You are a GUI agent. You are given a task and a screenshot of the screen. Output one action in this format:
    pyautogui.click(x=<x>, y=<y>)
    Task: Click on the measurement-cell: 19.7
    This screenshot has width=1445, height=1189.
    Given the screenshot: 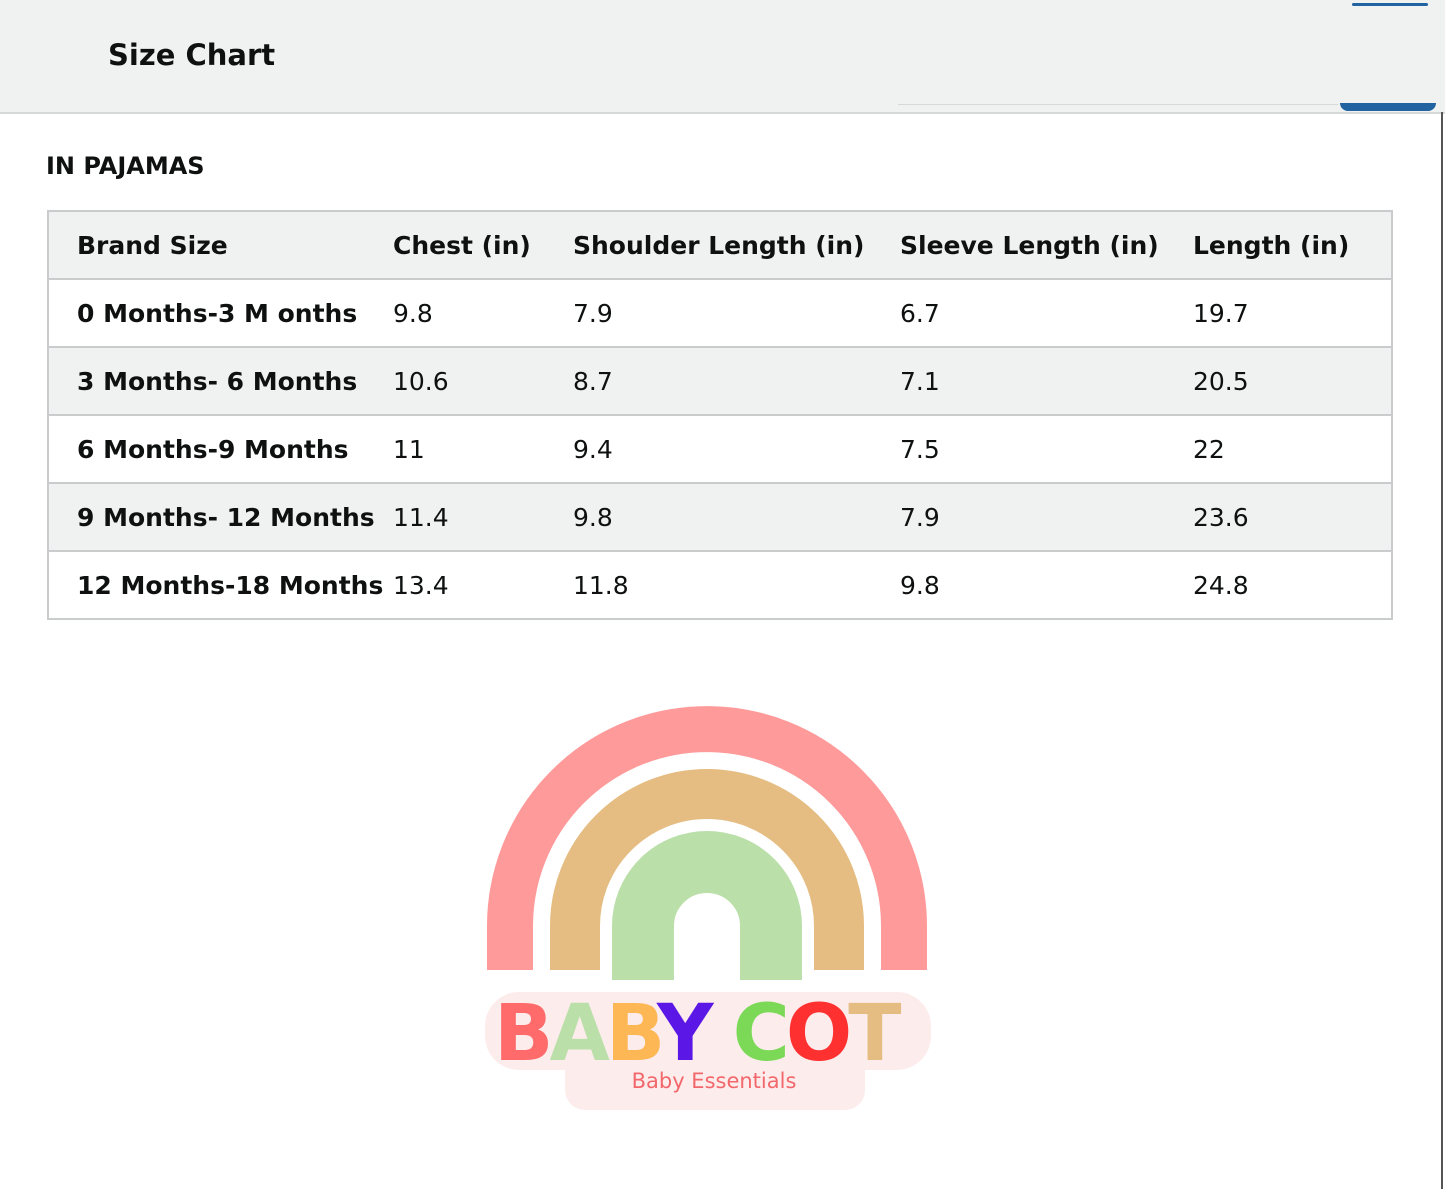 What is the action you would take?
    pyautogui.click(x=1292, y=312)
    